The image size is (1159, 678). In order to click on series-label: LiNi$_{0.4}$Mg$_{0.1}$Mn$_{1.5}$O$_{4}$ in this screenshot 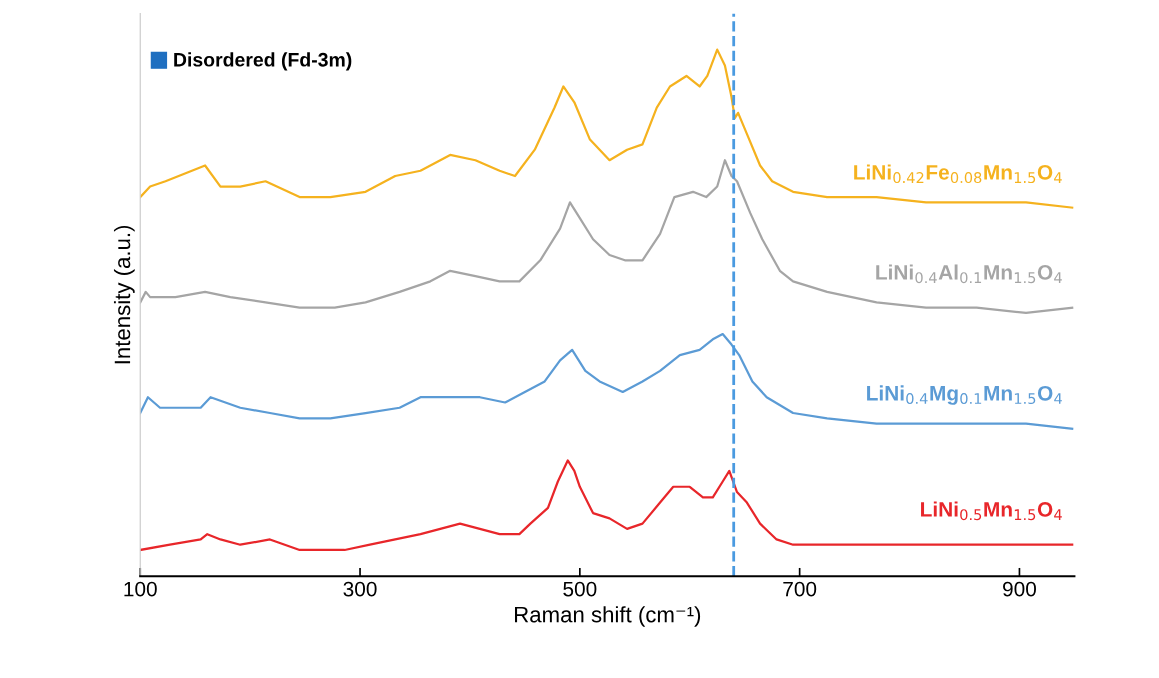, I will do `click(964, 395)`.